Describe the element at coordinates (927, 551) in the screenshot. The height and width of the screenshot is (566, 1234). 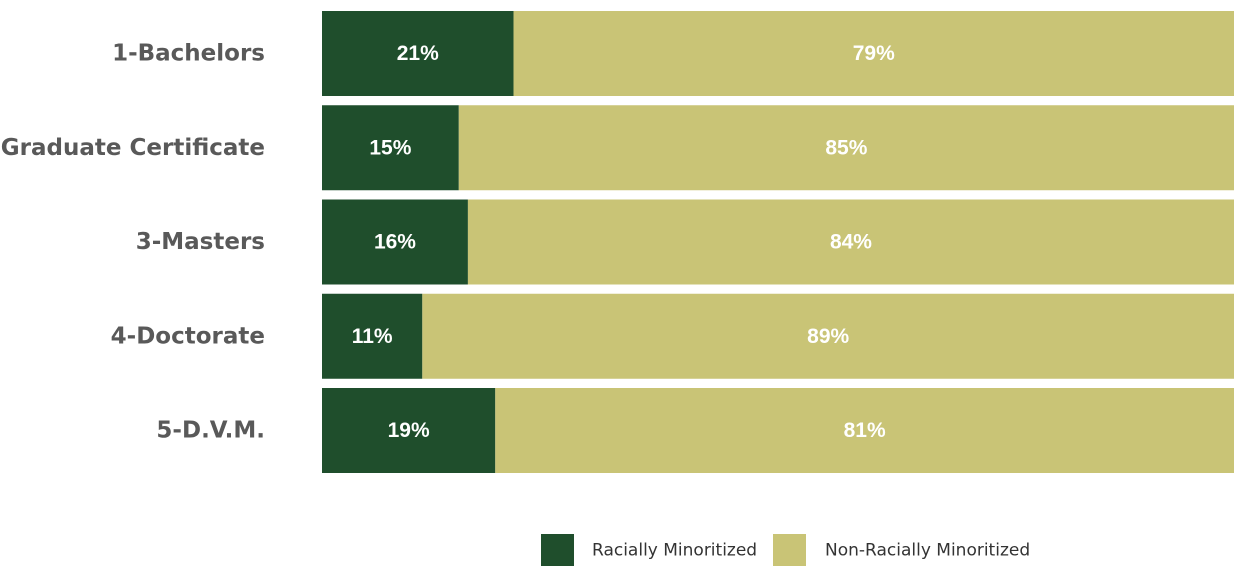
I see `legend-label: Non-Racially Minoritized` at that location.